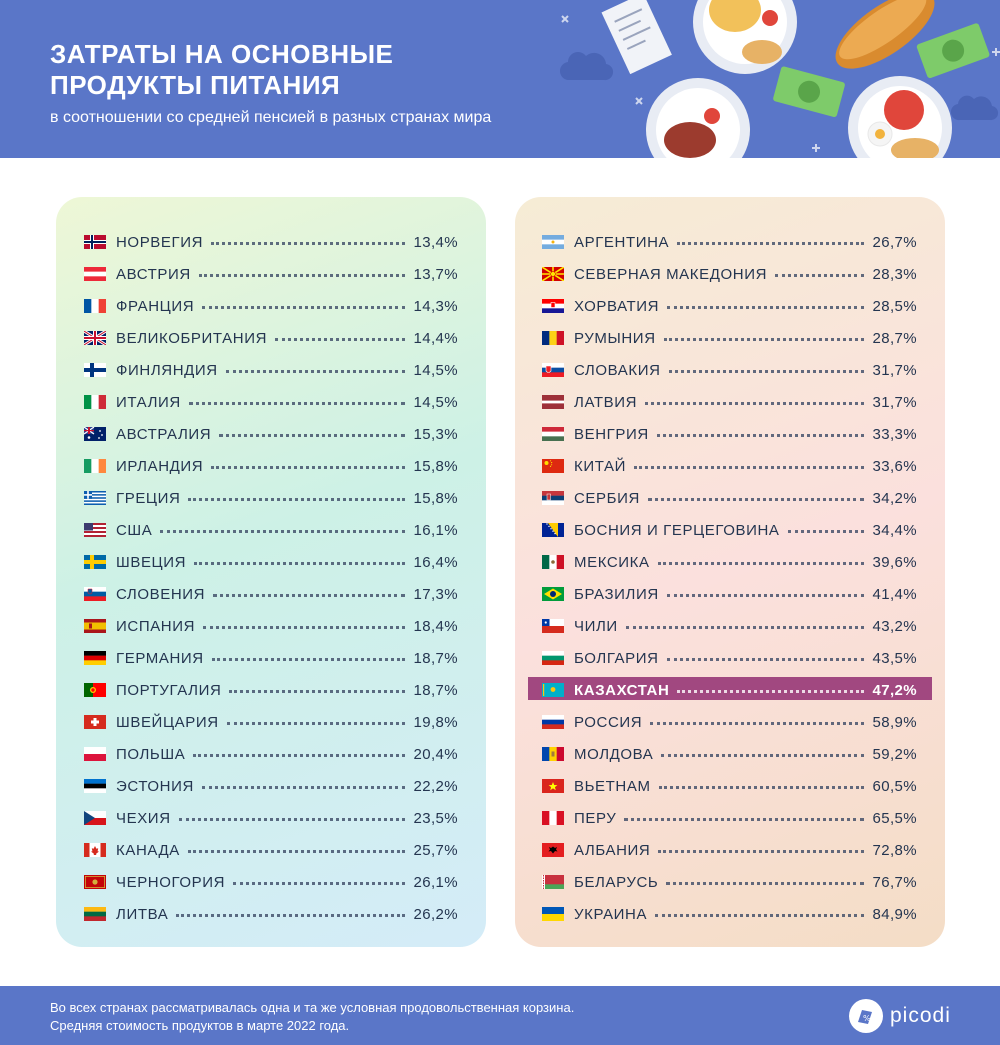  Describe the element at coordinates (553, 562) in the screenshot. I see `flag-mexico-icon` at that location.